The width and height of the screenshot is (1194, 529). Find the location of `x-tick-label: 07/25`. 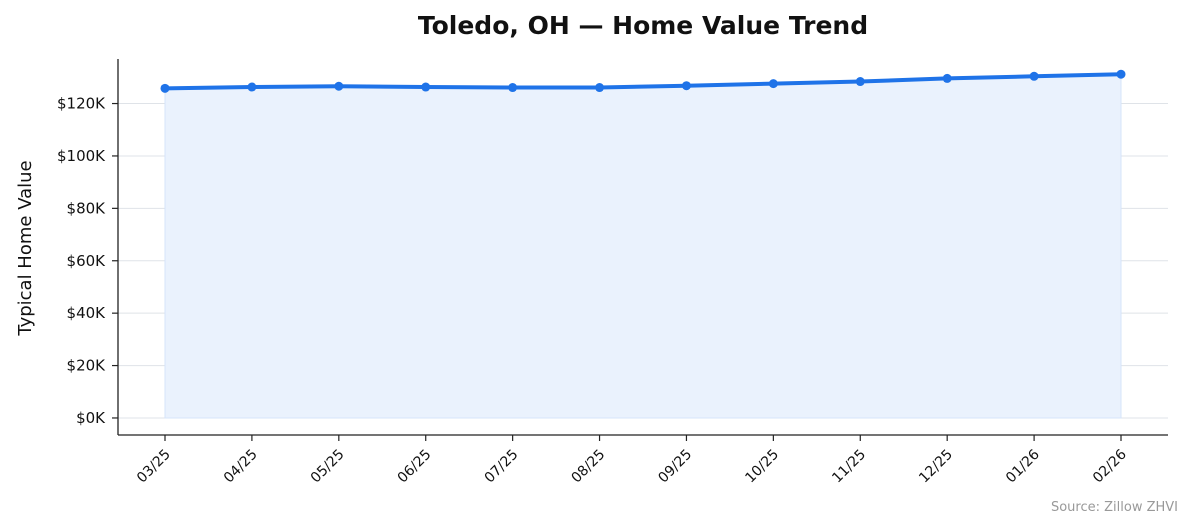

x-tick-label: 07/25 is located at coordinates (502, 467).